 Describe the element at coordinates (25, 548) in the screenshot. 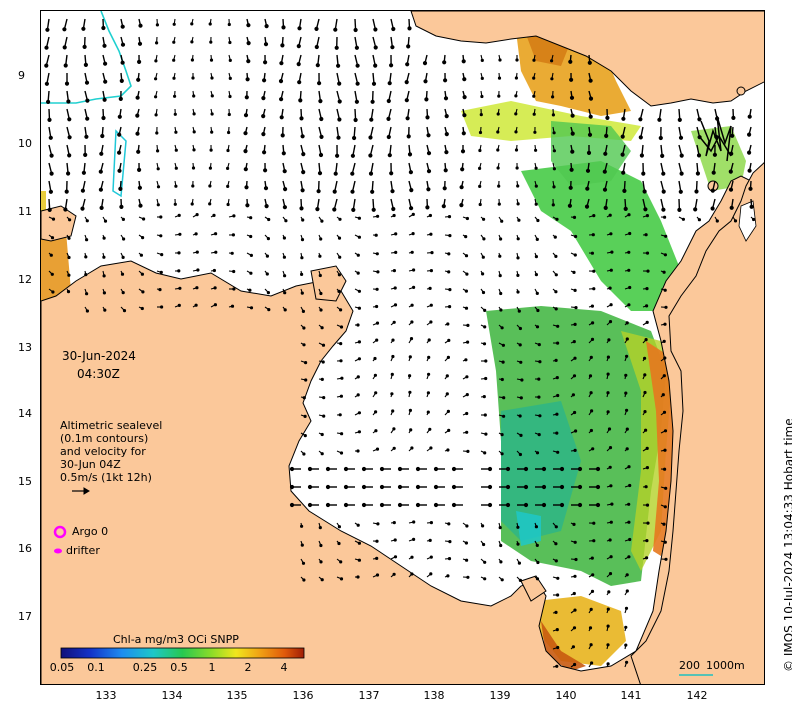

I see `lat-tick-16: 16` at that location.